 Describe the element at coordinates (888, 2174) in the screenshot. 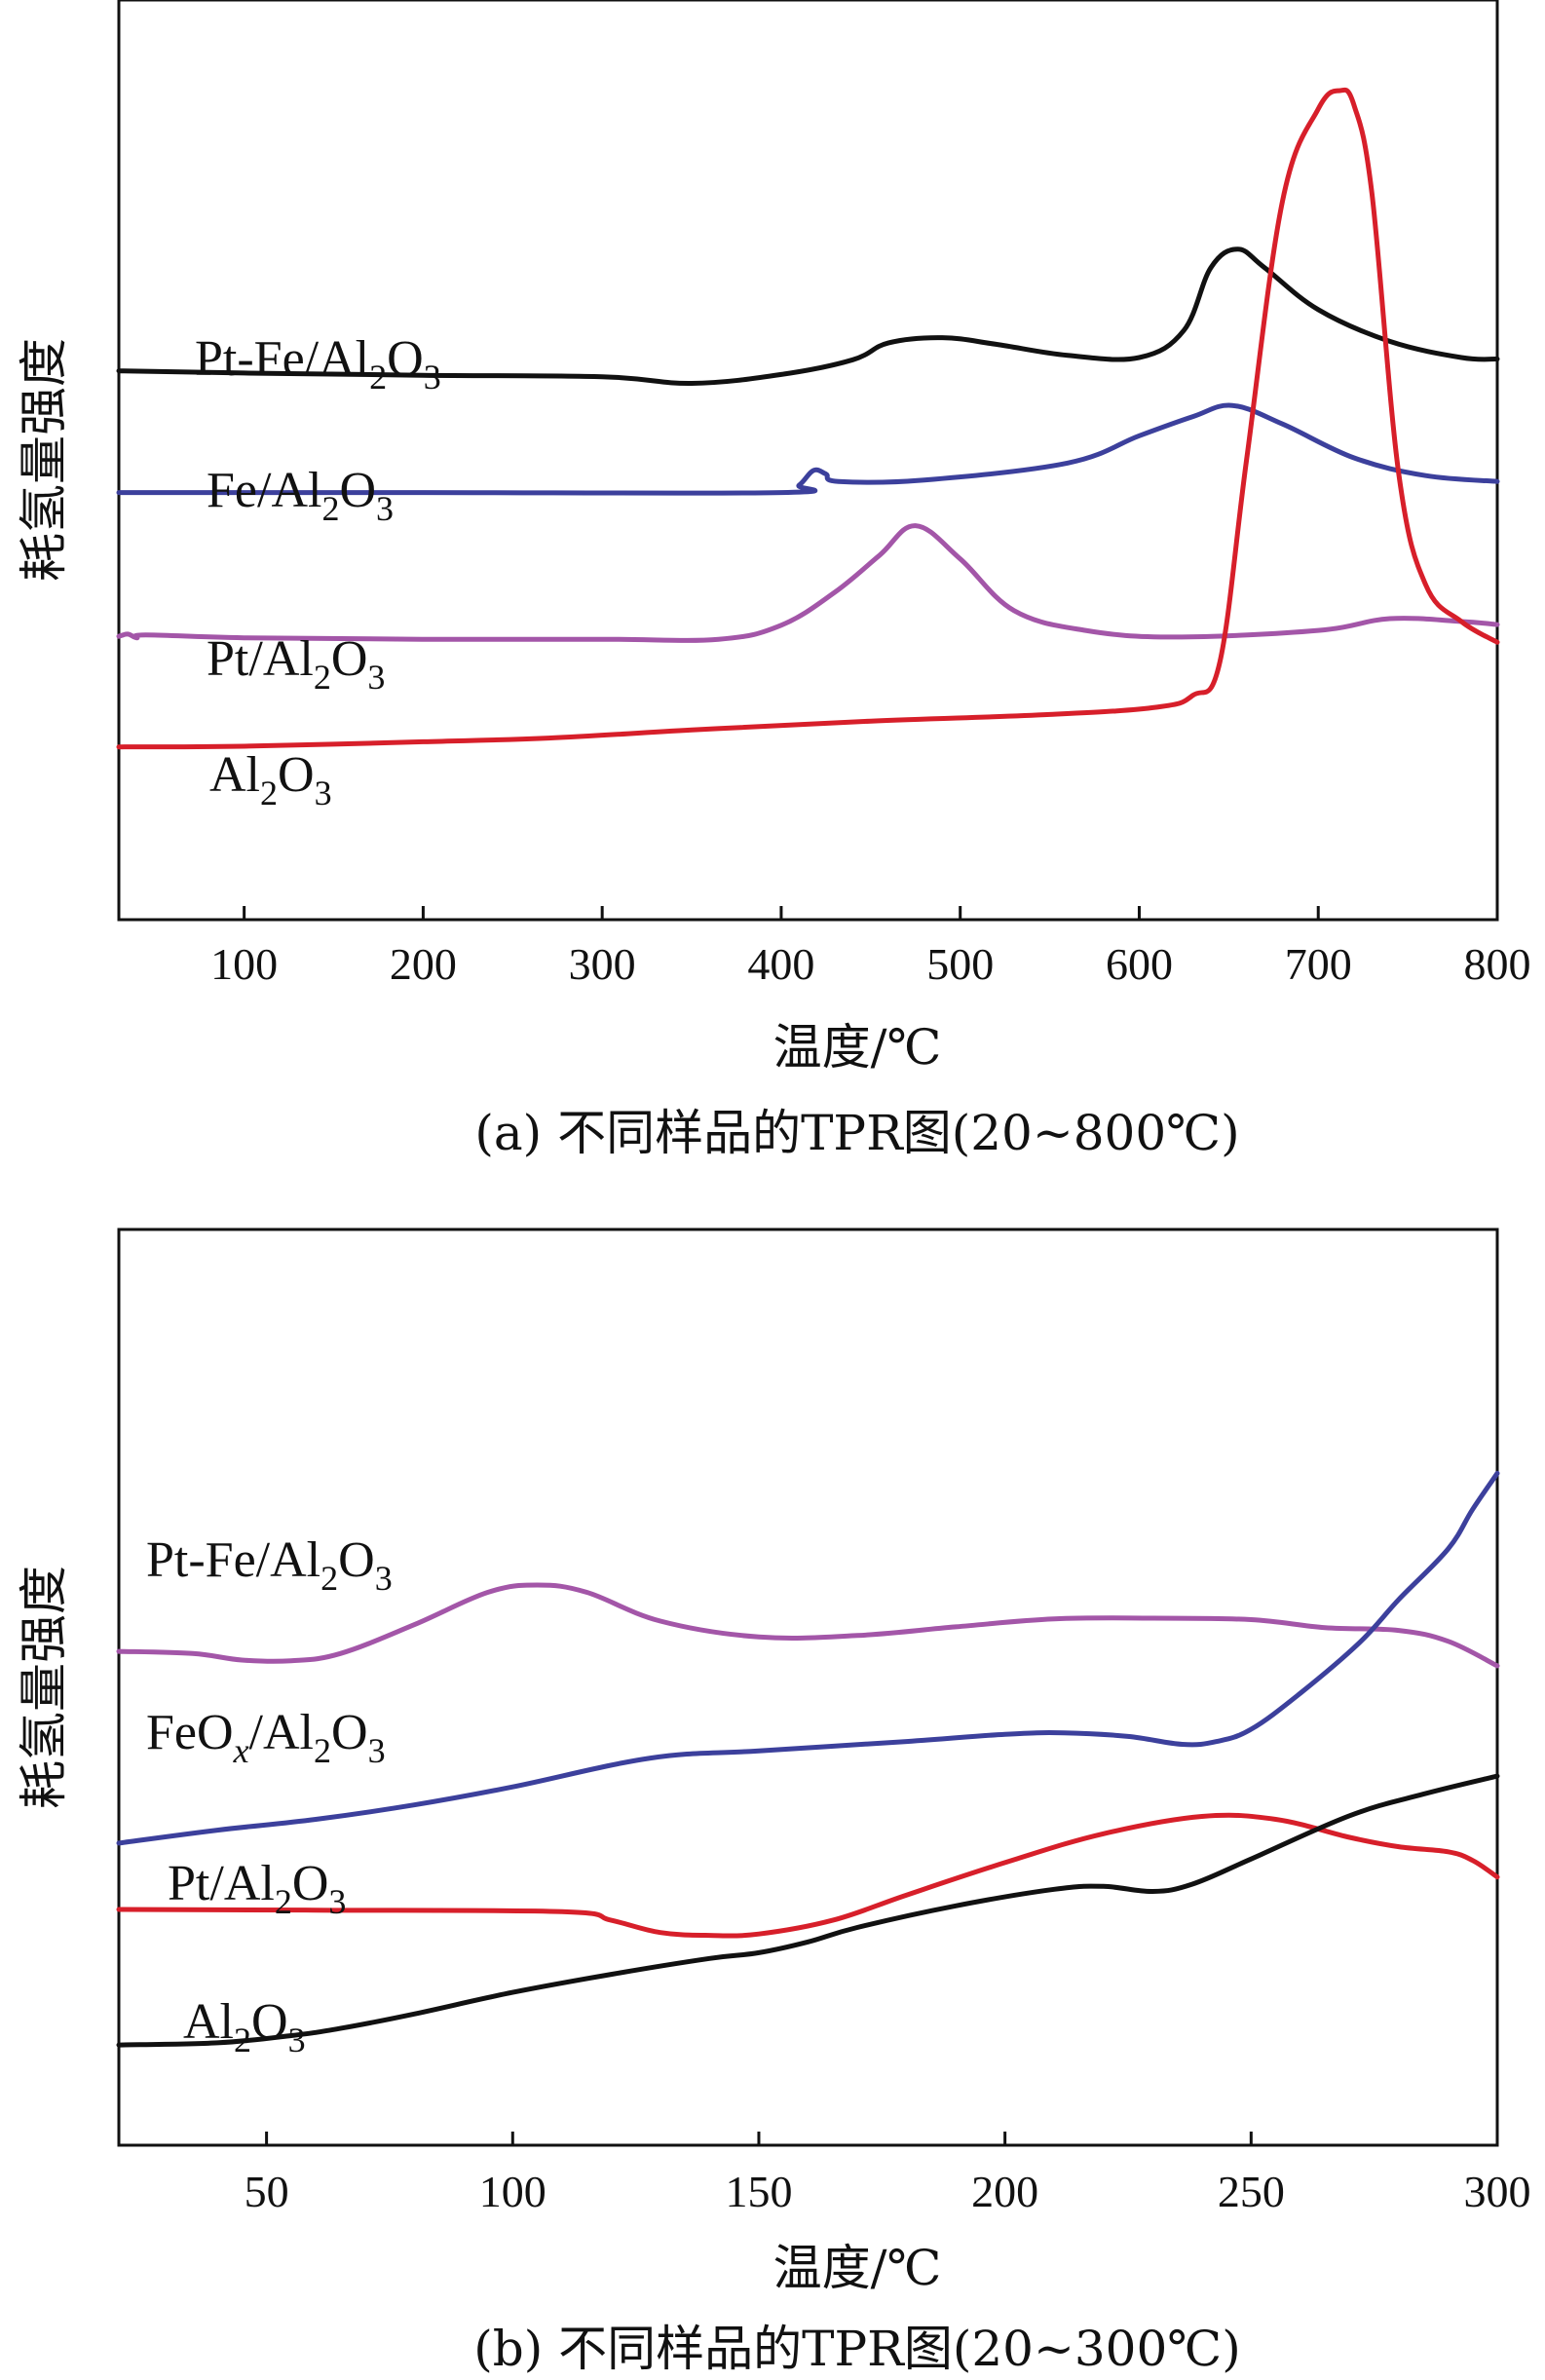

I see `panel-b-x-ticks: 50 100 150 200 250 300` at that location.